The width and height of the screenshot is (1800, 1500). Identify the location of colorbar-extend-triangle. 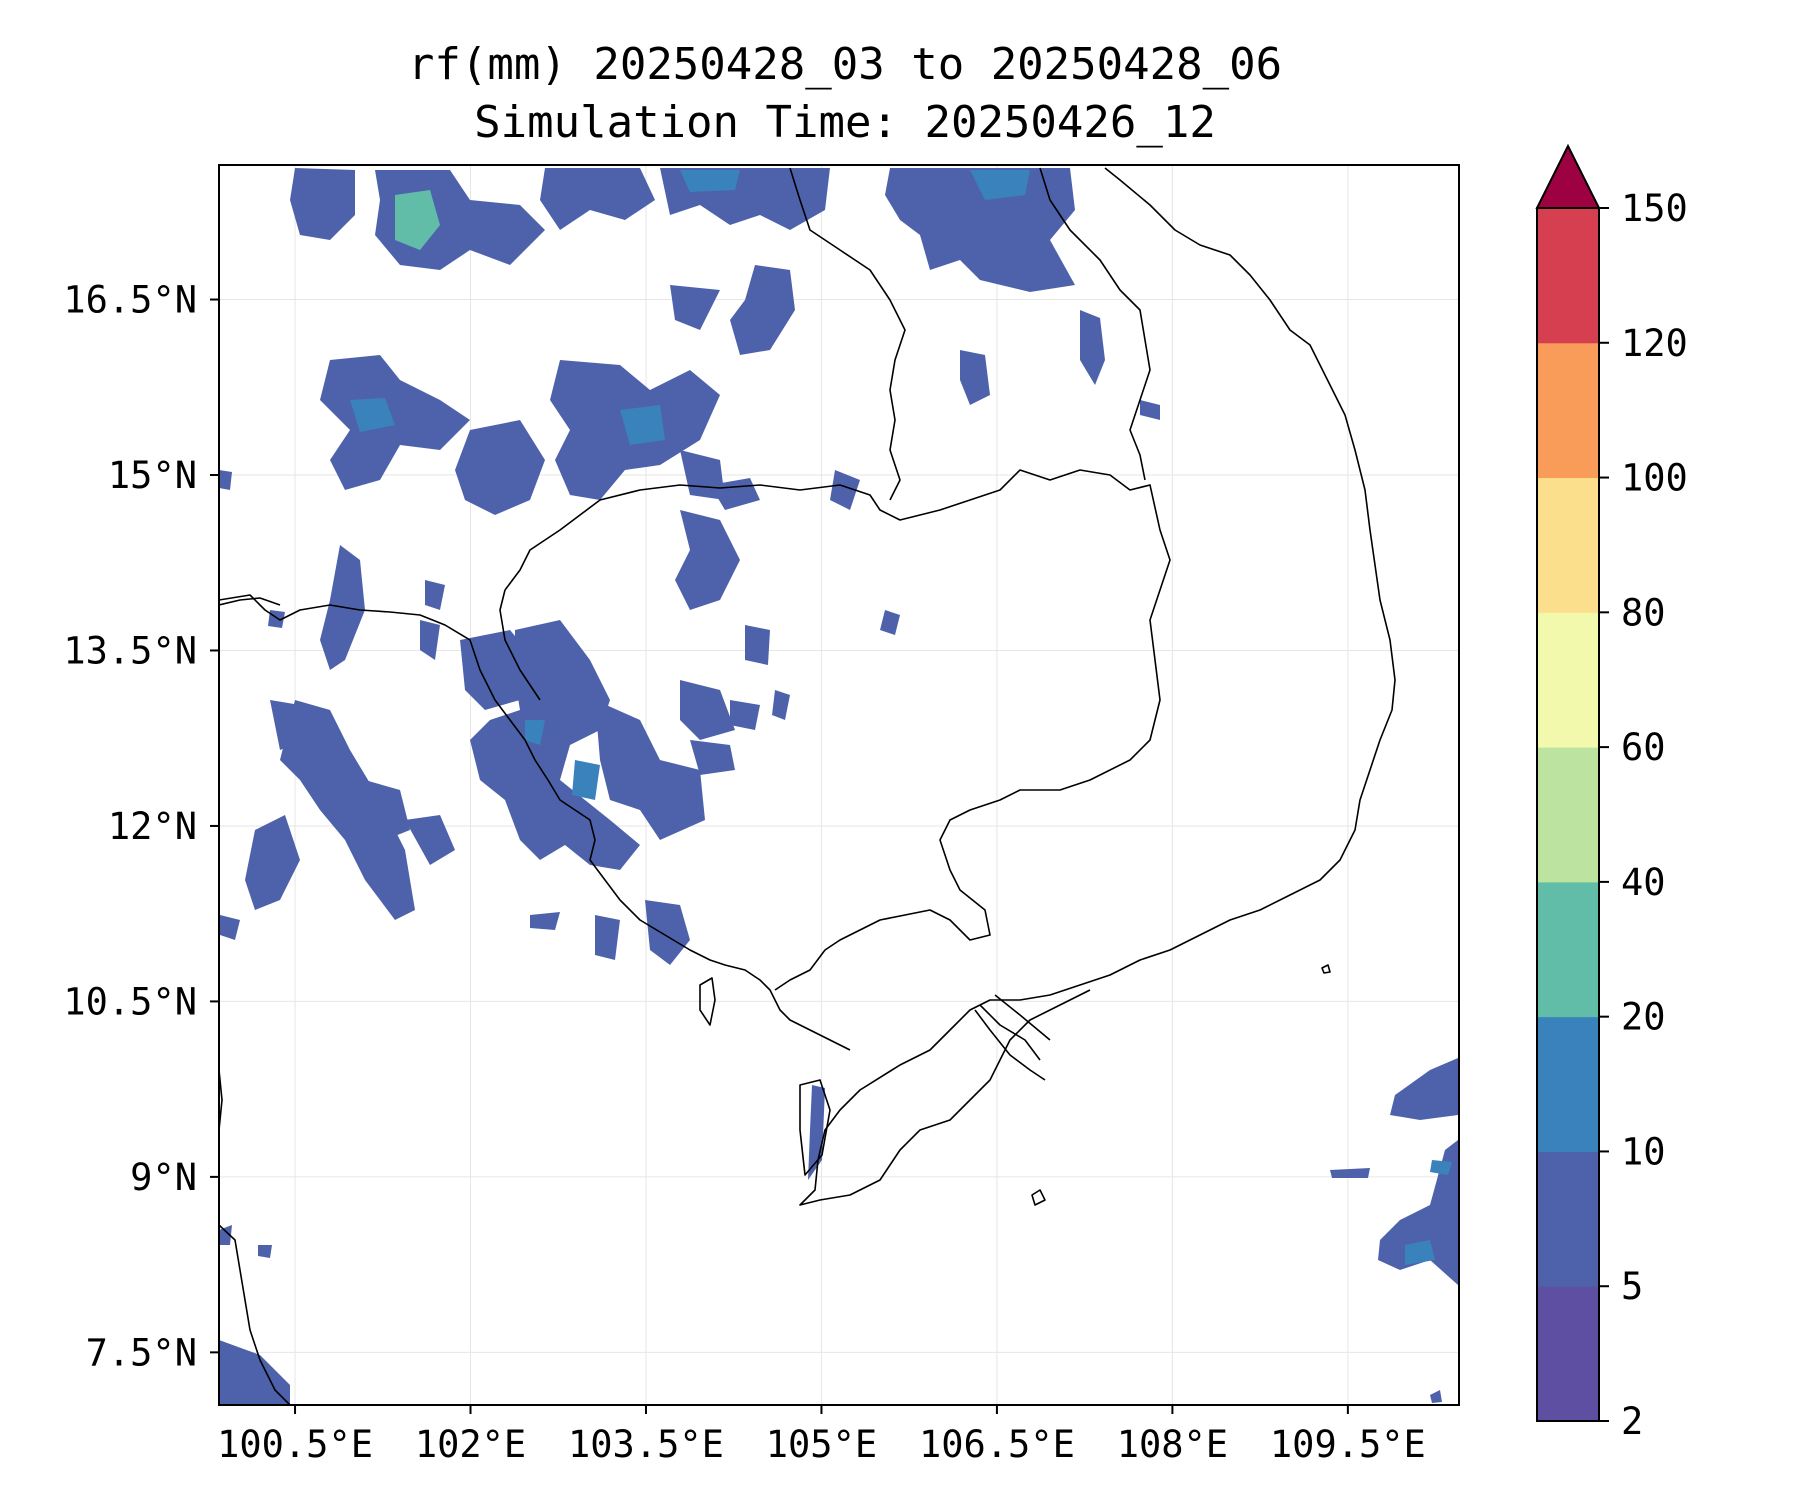
(1568, 176).